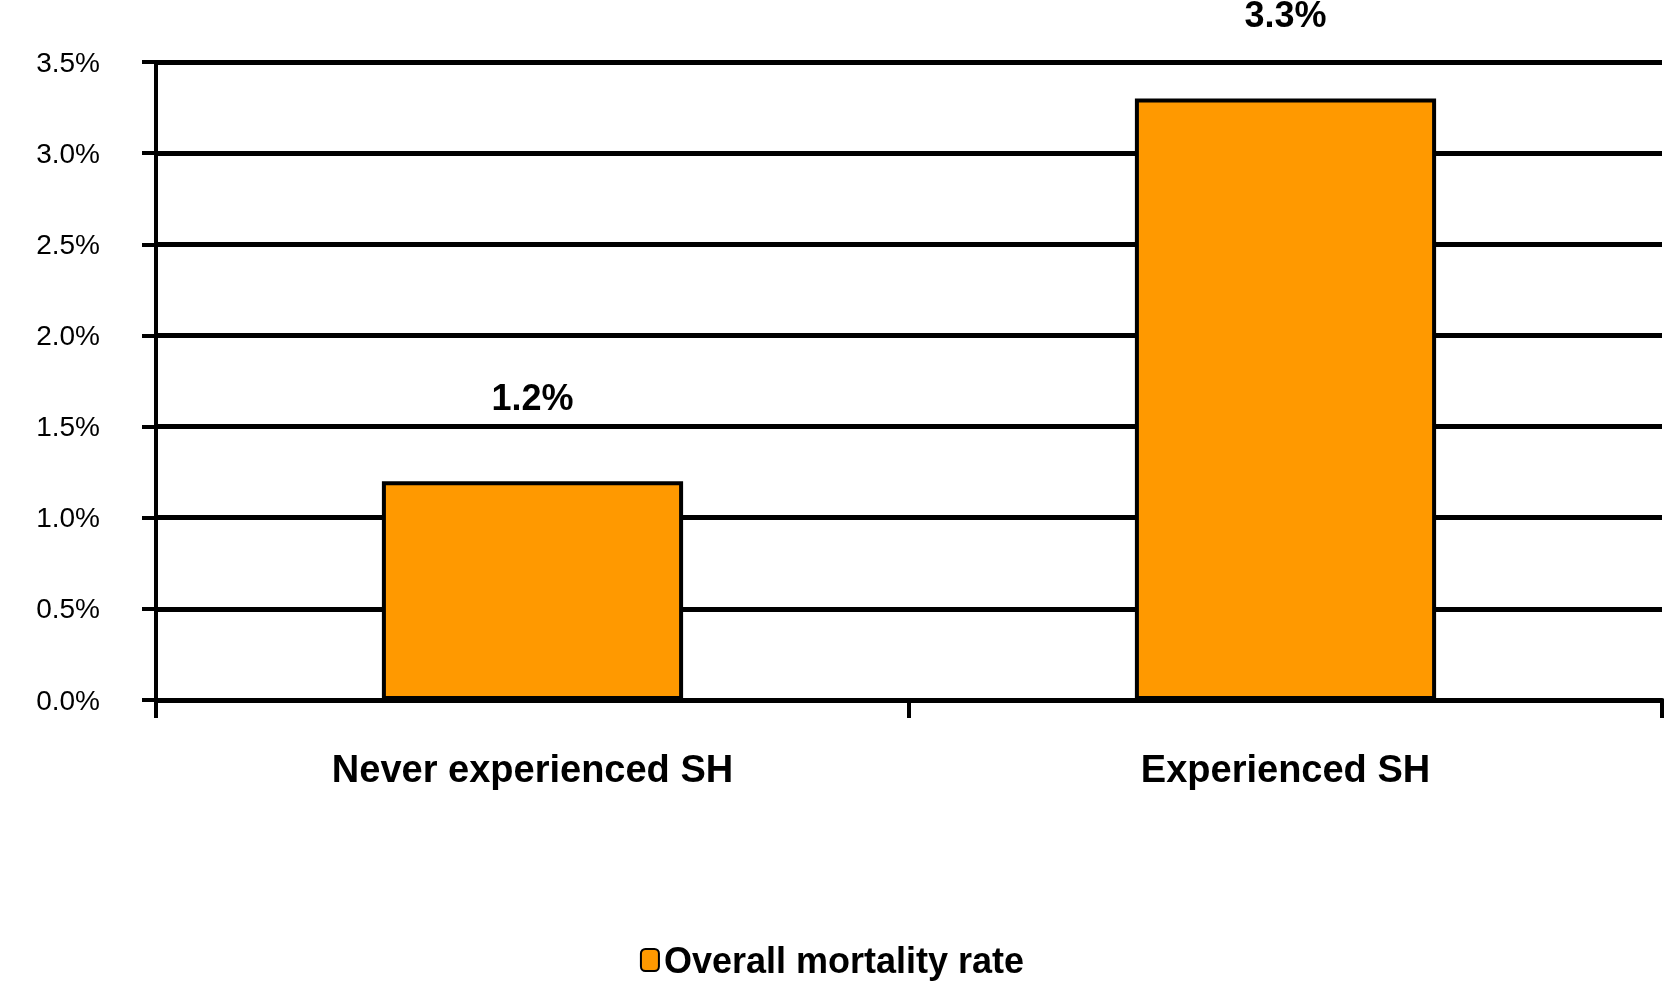  I want to click on x-tick-label: Experienced SH, so click(1285, 769).